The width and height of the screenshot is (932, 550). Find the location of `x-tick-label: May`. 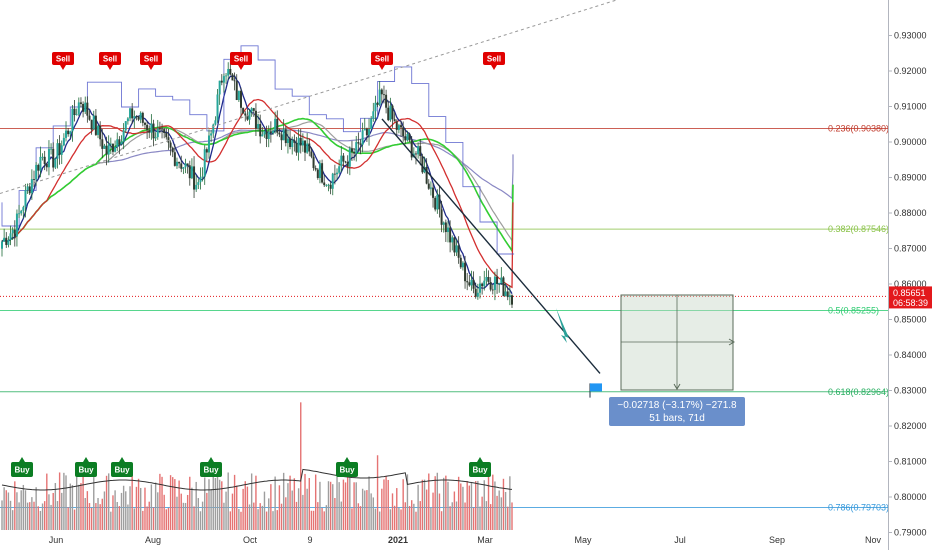

x-tick-label: May is located at coordinates (583, 540).